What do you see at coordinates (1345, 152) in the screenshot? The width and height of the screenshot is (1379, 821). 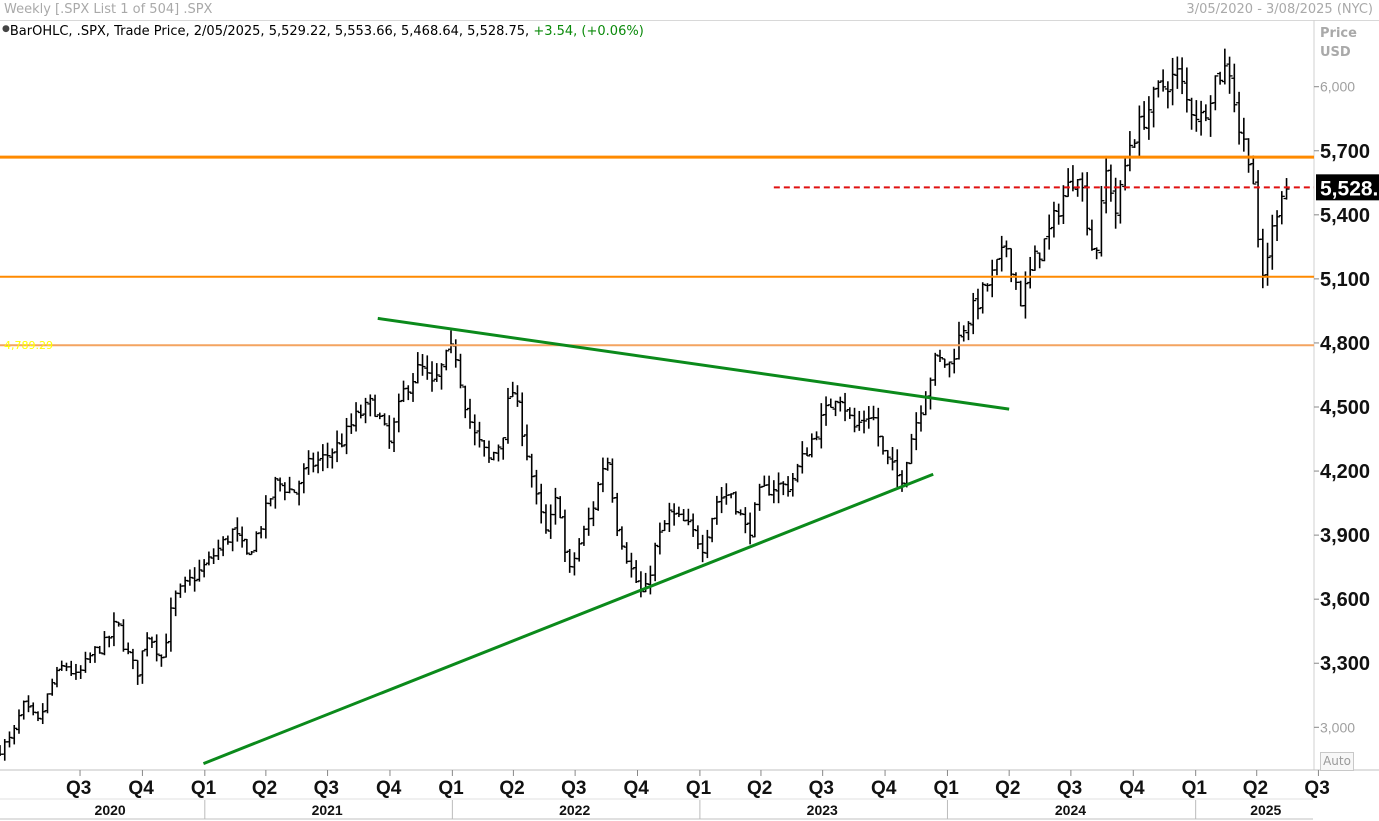 I see `y-tick-label: 5,700` at bounding box center [1345, 152].